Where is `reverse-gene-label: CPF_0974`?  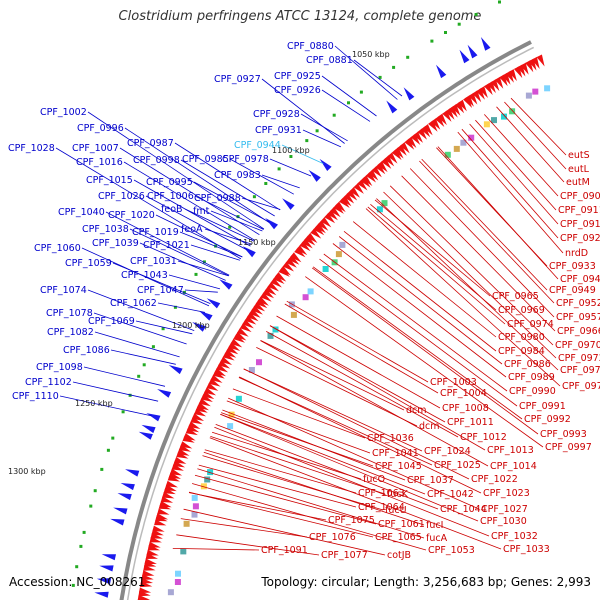 reverse-gene-label: CPF_0974 is located at coordinates (530, 324).